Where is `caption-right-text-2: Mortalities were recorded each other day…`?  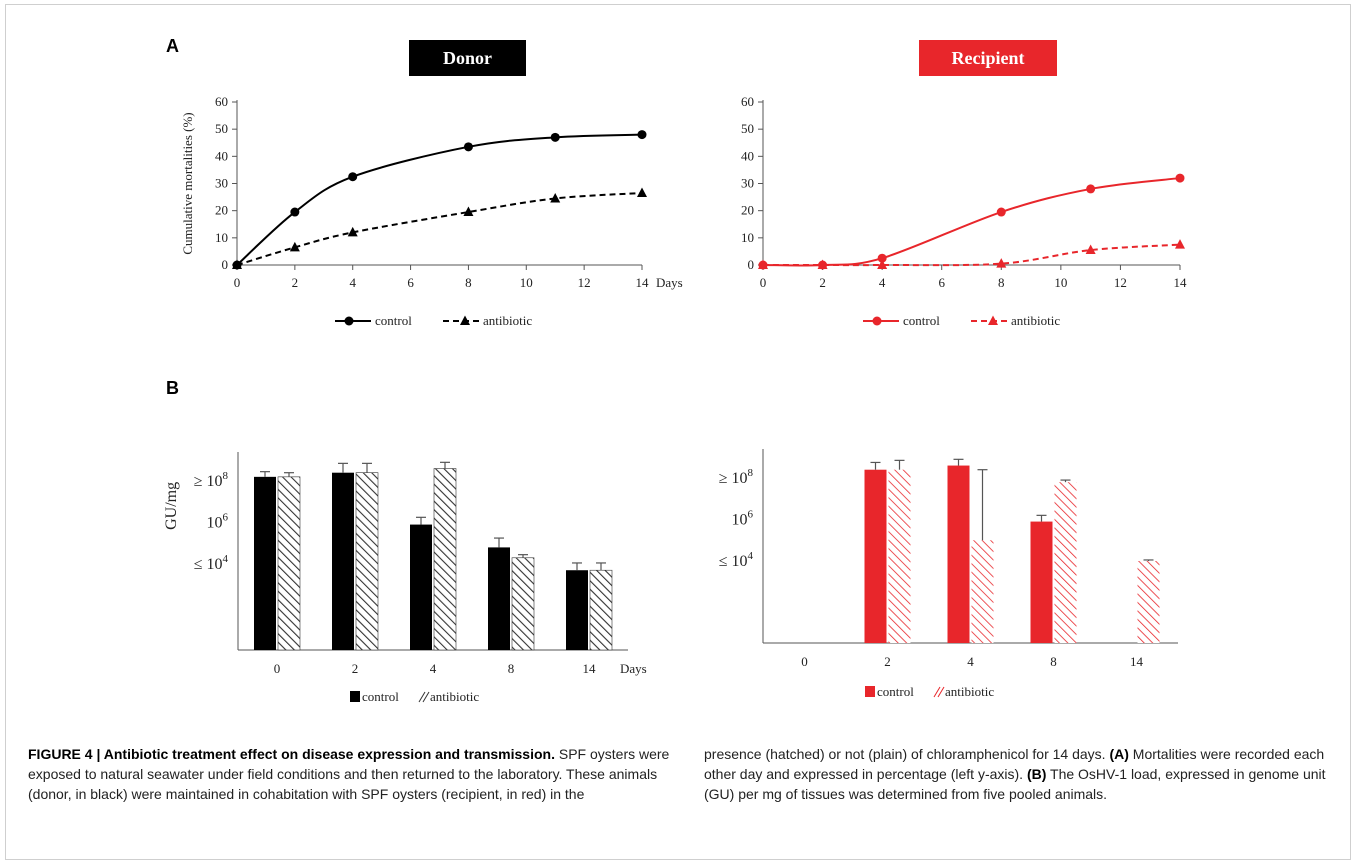
caption-right-text-2: Mortalities were recorded each other day… is located at coordinates (1014, 764).